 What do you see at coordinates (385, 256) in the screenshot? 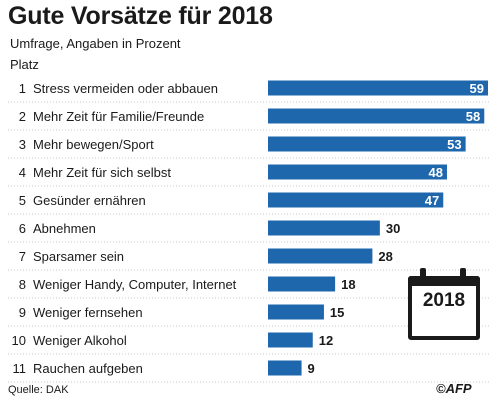
I see `value-label: 28` at bounding box center [385, 256].